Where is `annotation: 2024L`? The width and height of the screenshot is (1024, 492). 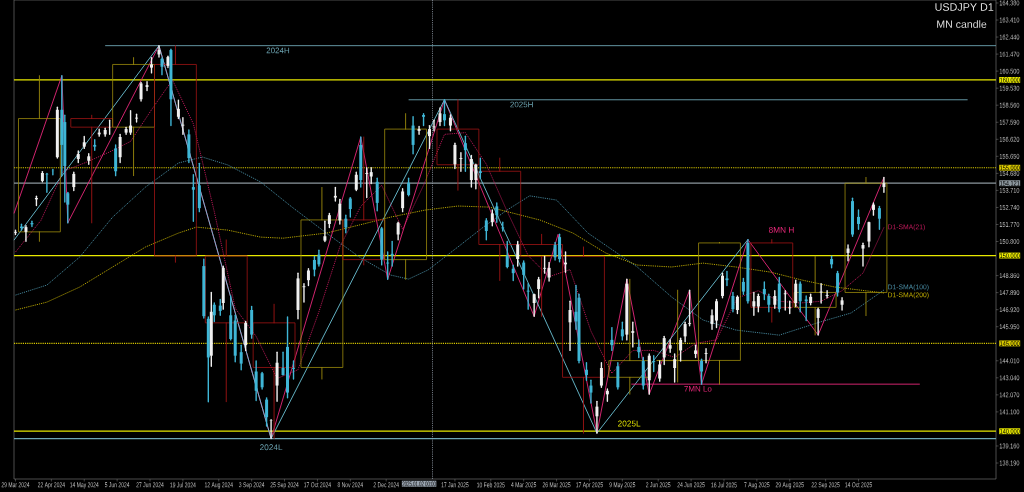
annotation: 2024L is located at coordinates (271, 447).